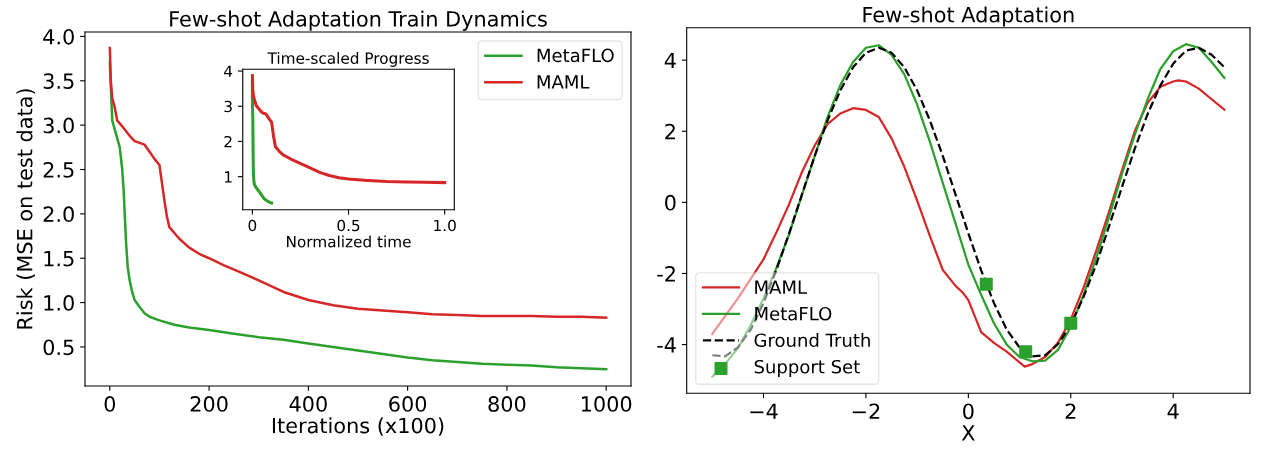 The image size is (1263, 465). I want to click on x-axis-title: X, so click(968, 433).